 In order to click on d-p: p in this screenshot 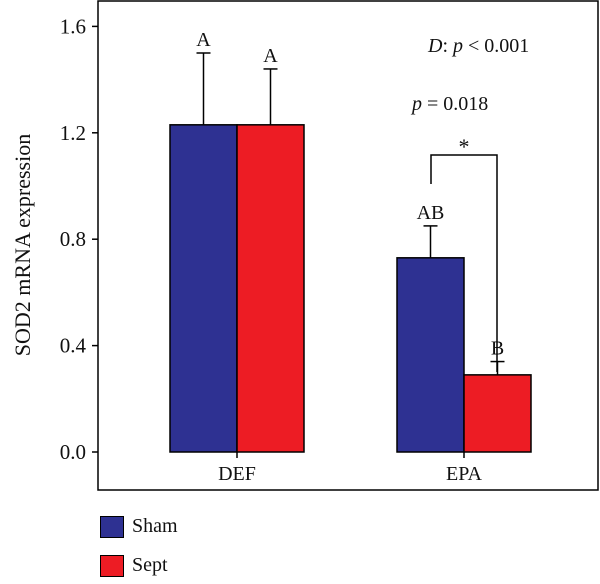, I will do `click(457, 46)`.